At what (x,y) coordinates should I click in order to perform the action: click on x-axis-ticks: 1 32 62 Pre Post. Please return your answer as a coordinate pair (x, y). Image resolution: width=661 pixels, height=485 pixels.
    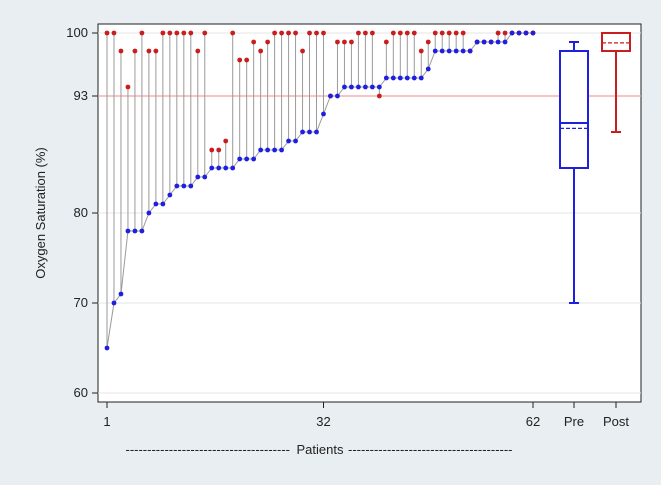
    Looking at the image, I should click on (366, 415).